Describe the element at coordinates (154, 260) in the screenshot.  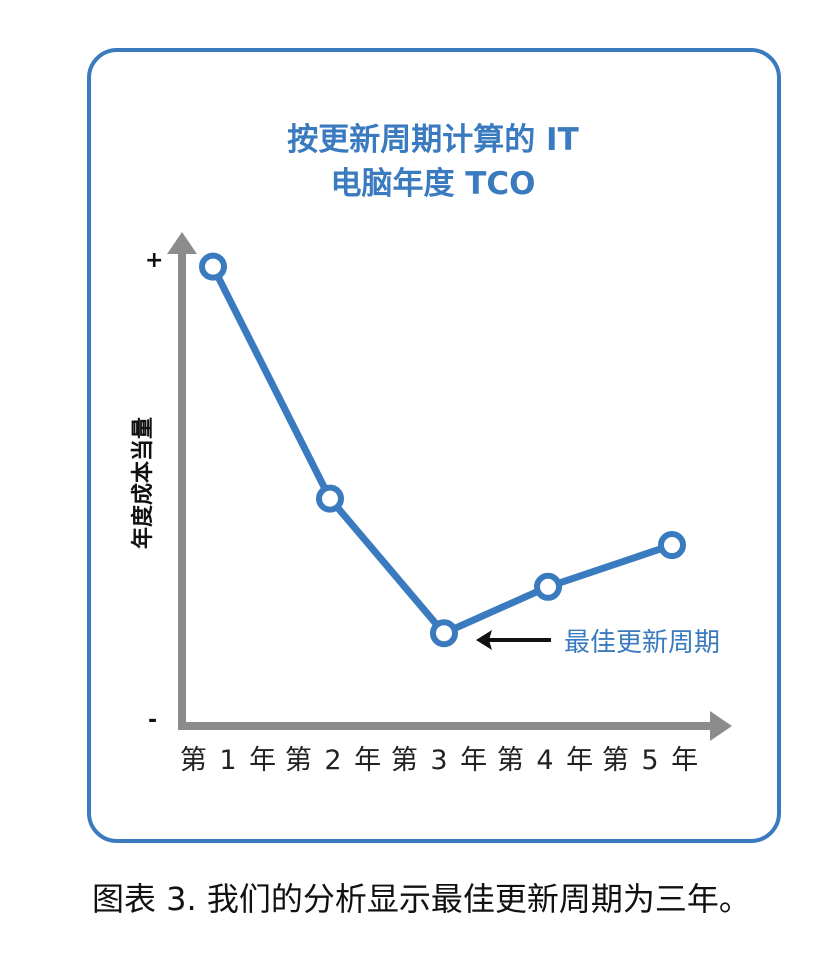
I see `y-tick-top: +` at that location.